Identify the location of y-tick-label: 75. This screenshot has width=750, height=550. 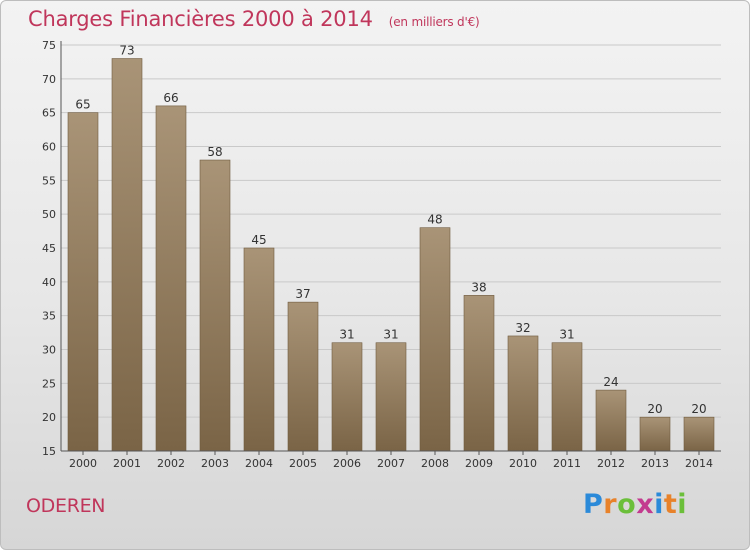
(49, 45).